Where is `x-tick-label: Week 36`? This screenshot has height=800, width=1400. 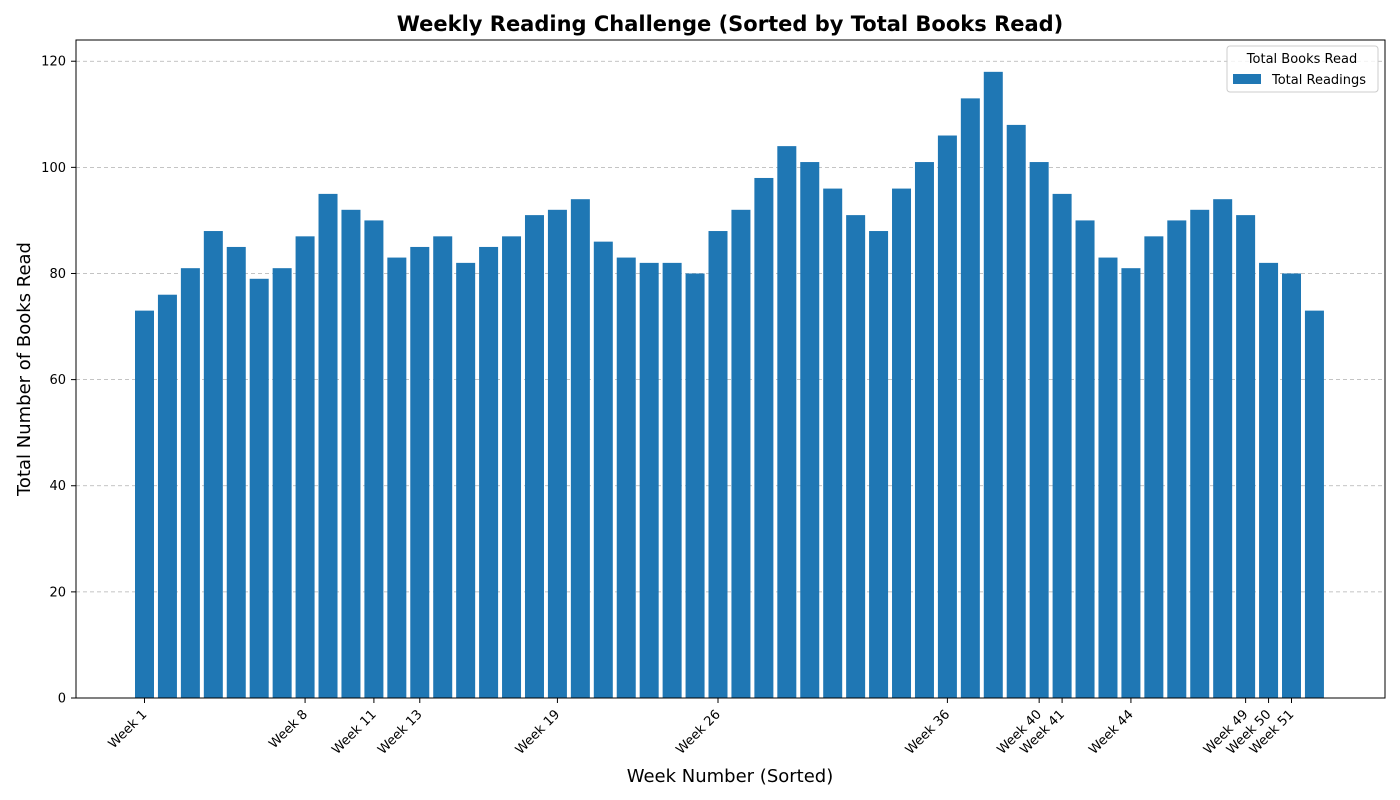 x-tick-label: Week 36 is located at coordinates (928, 732).